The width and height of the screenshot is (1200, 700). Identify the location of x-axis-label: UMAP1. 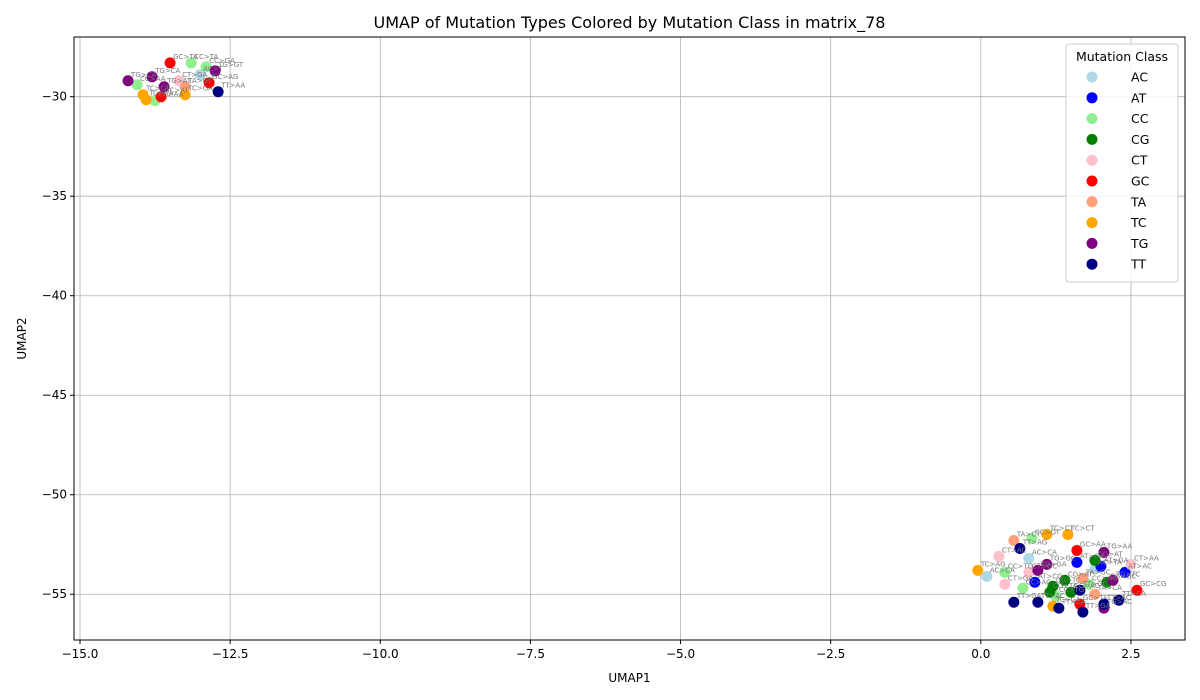
(629, 678).